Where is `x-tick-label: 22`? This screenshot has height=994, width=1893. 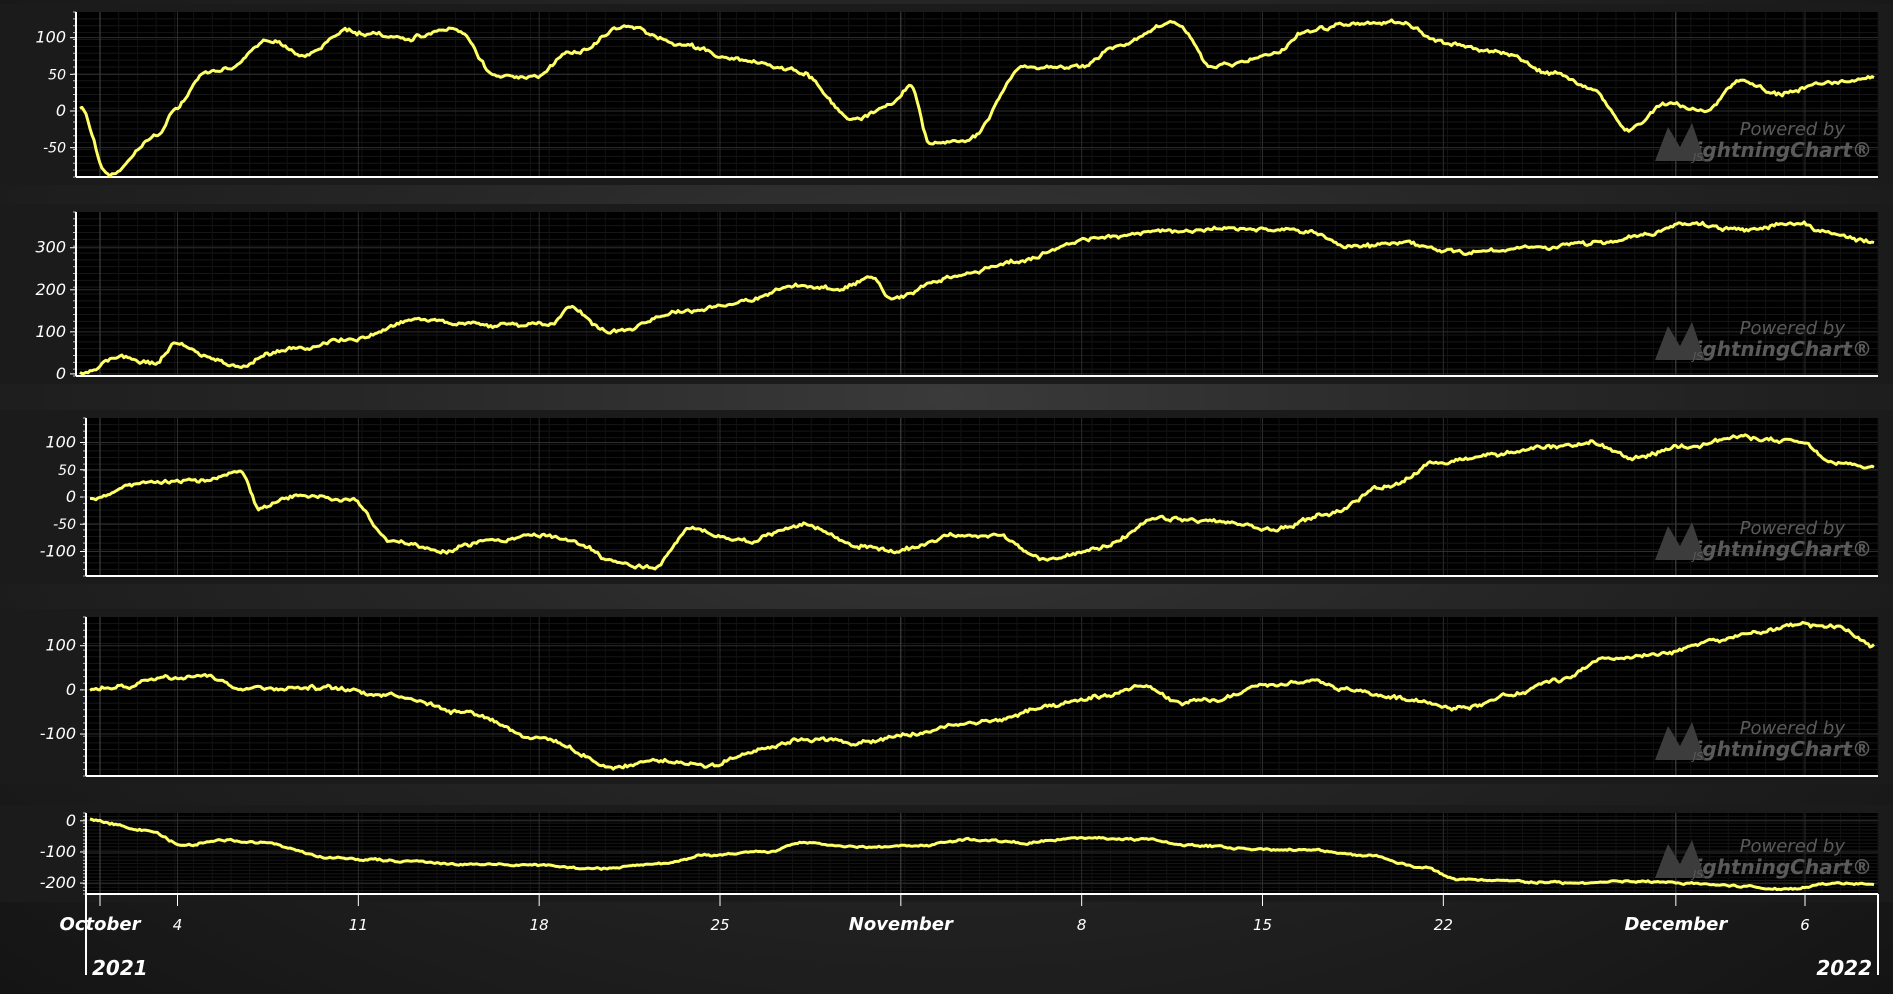
x-tick-label: 22 is located at coordinates (1443, 925).